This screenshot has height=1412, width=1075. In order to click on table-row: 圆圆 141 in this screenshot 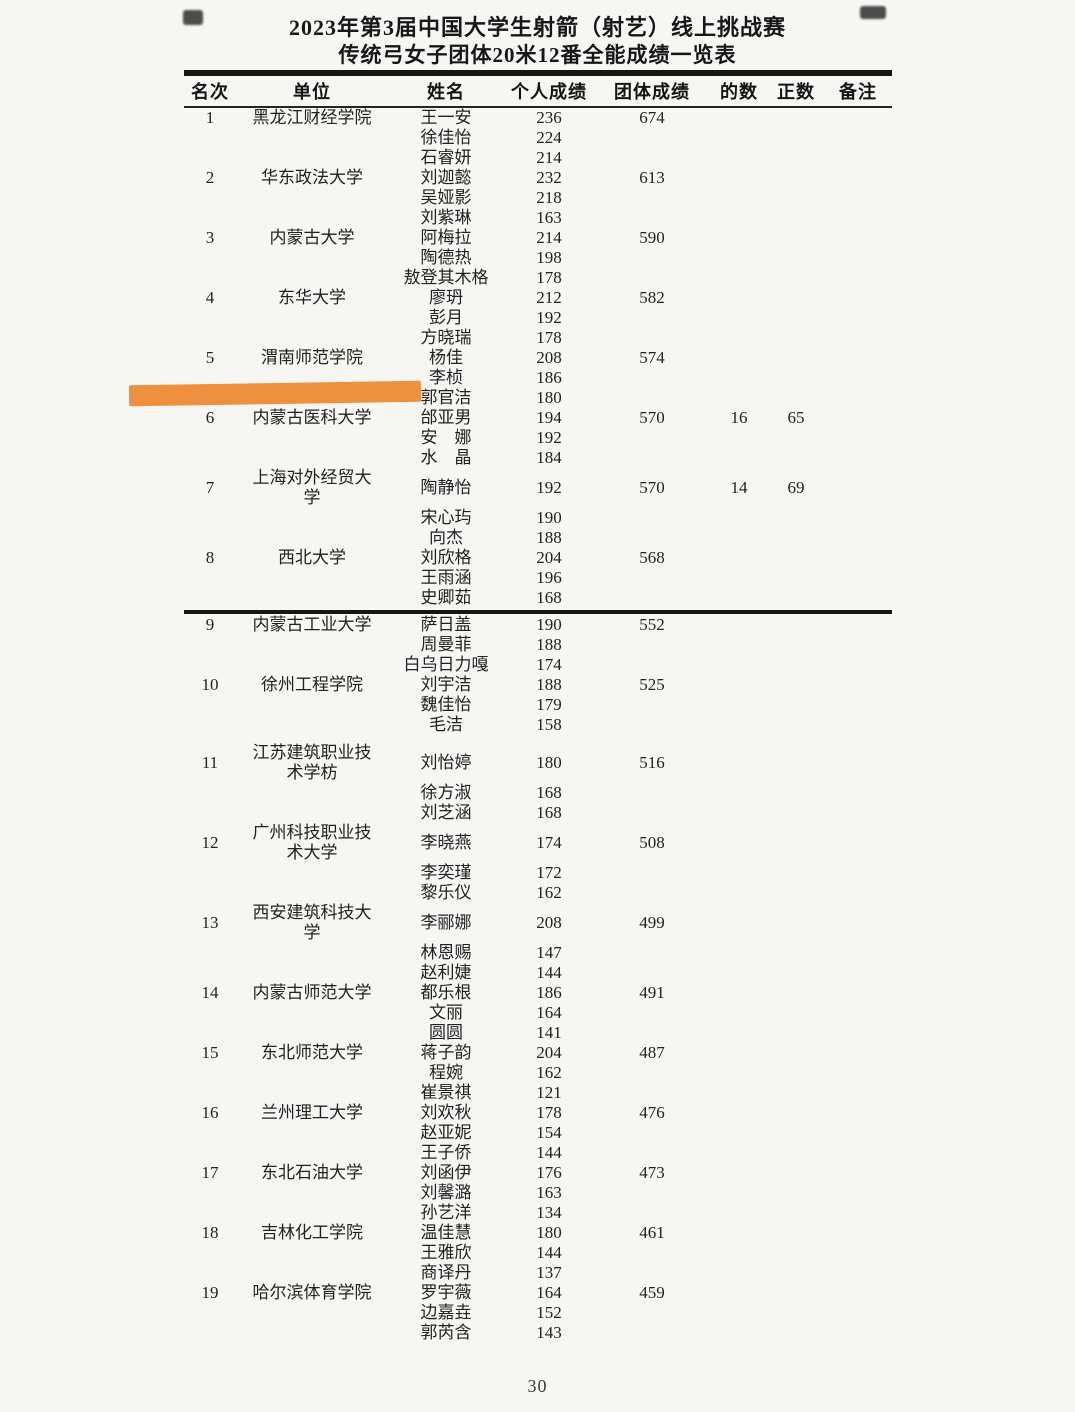, I will do `click(538, 1033)`.